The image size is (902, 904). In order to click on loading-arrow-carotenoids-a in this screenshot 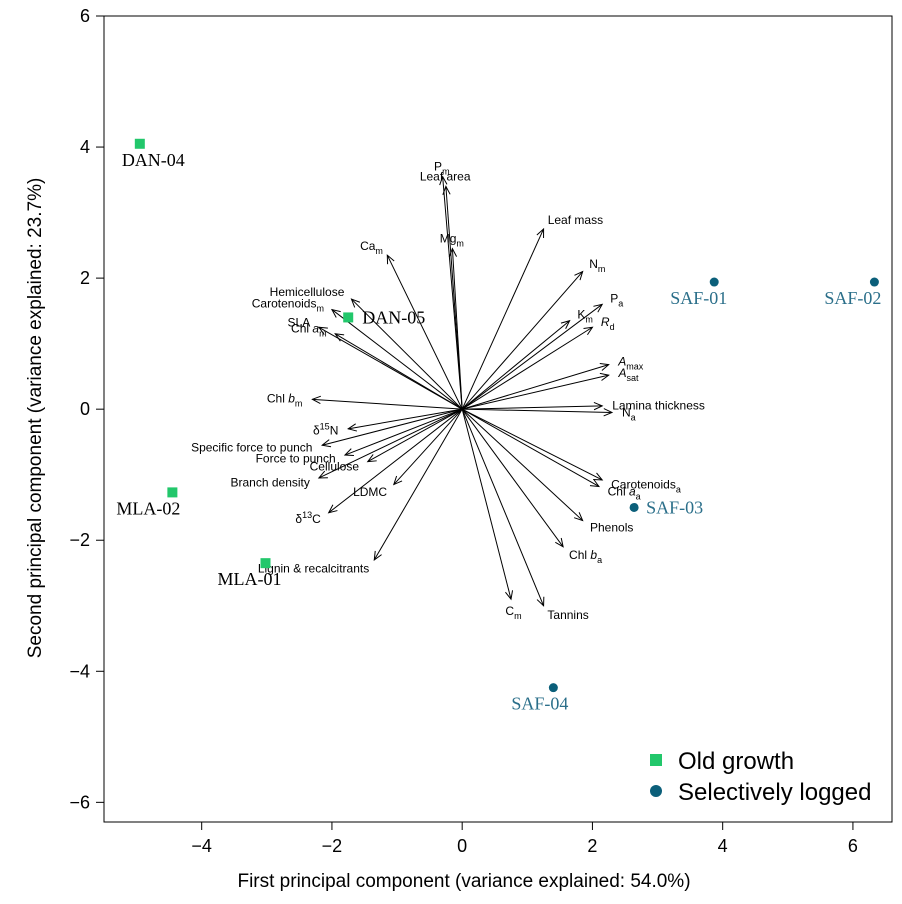, I will do `click(532, 444)`.